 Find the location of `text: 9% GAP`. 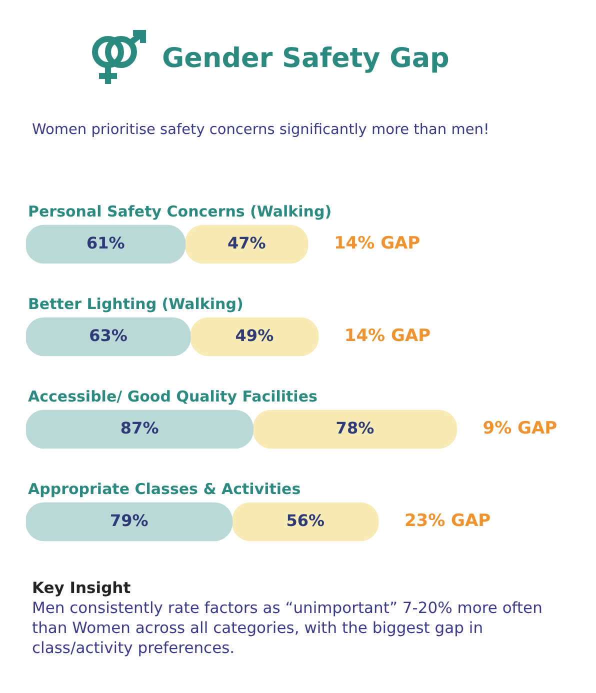

text: 9% GAP is located at coordinates (520, 428).